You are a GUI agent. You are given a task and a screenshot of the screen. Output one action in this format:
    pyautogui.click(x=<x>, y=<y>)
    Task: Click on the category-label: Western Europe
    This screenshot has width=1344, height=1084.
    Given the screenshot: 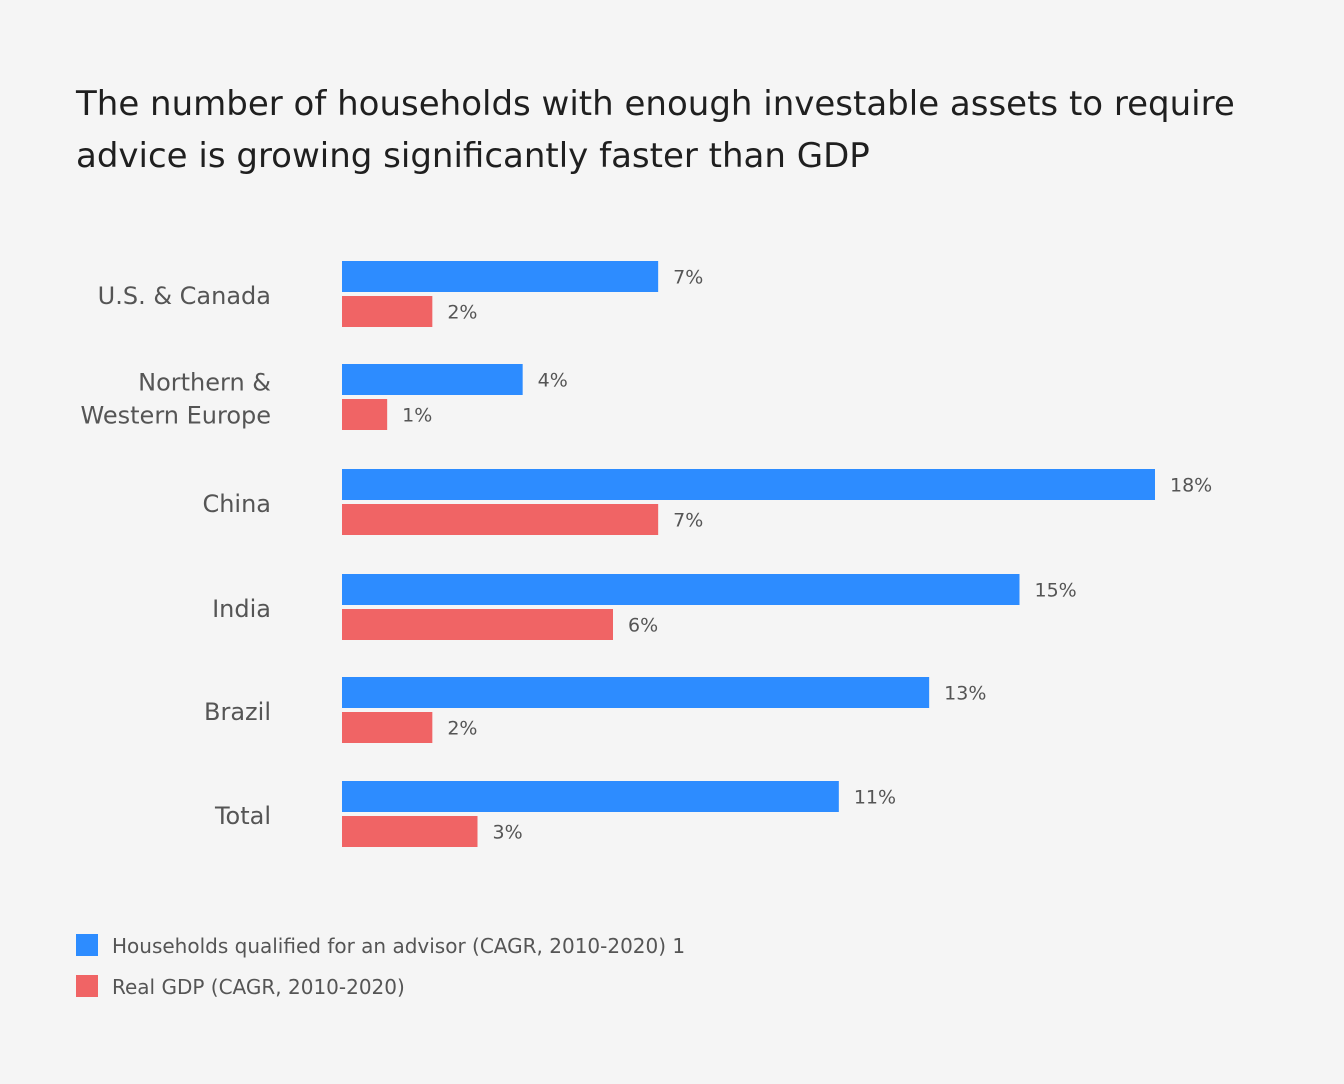 What is the action you would take?
    pyautogui.click(x=176, y=416)
    